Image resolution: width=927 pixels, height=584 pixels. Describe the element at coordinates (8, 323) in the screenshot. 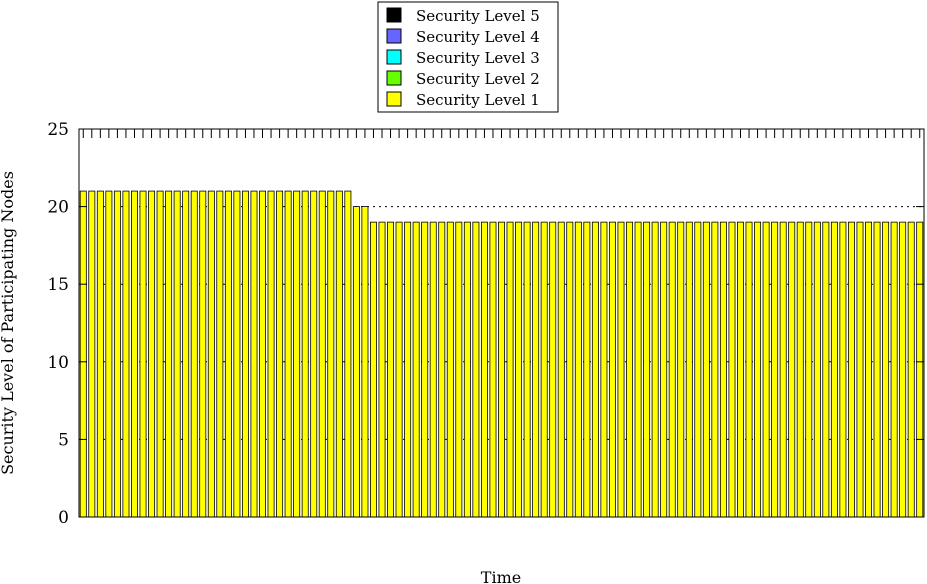

I see `y-axis-label: Security Level of Participating Nodes` at that location.